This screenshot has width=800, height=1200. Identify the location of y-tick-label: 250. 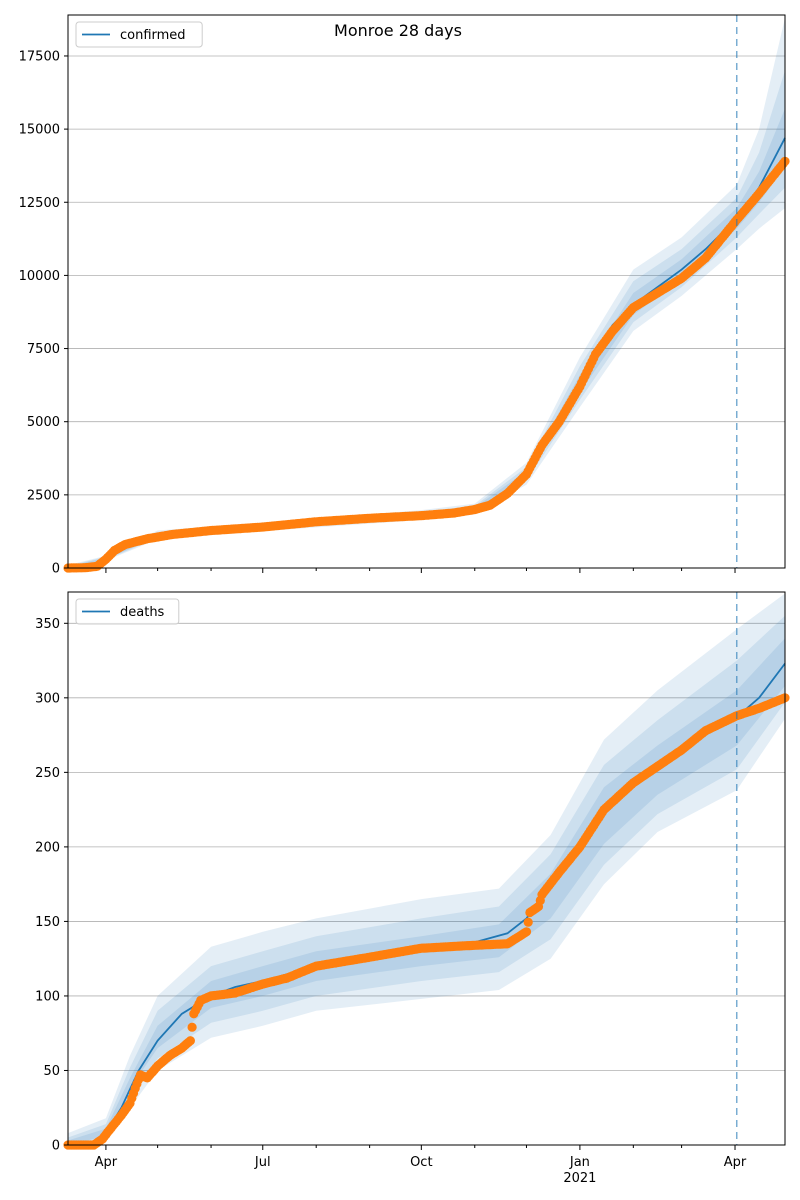
(47, 773).